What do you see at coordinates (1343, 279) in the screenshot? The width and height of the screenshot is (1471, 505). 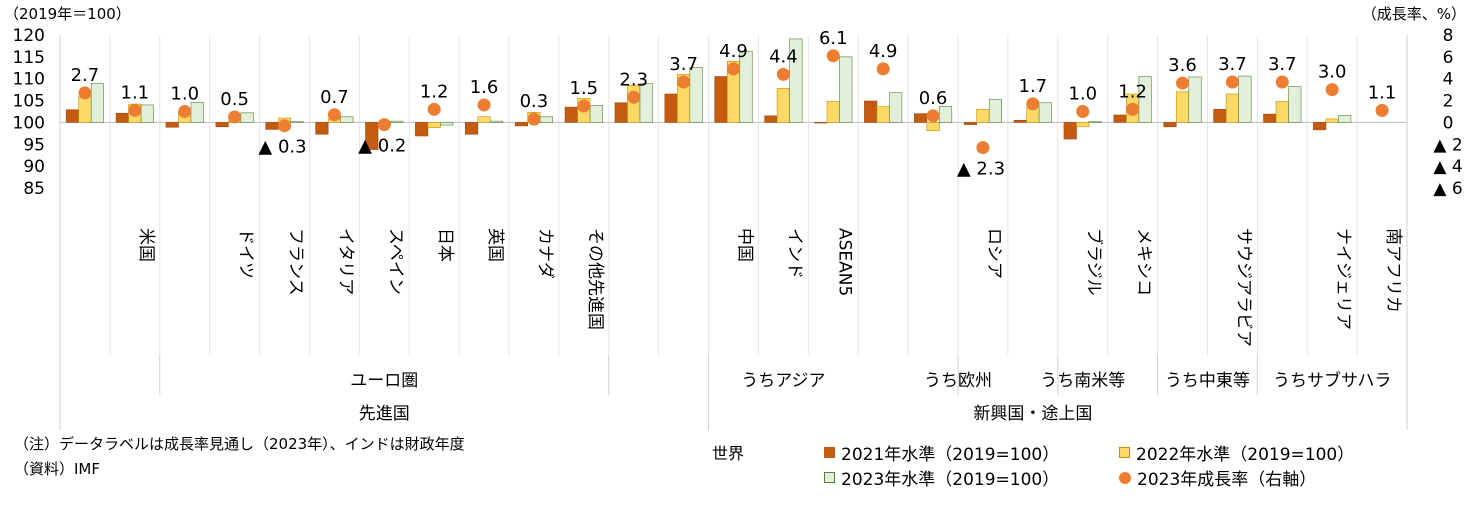 I see `category-label: ナイジェリア` at bounding box center [1343, 279].